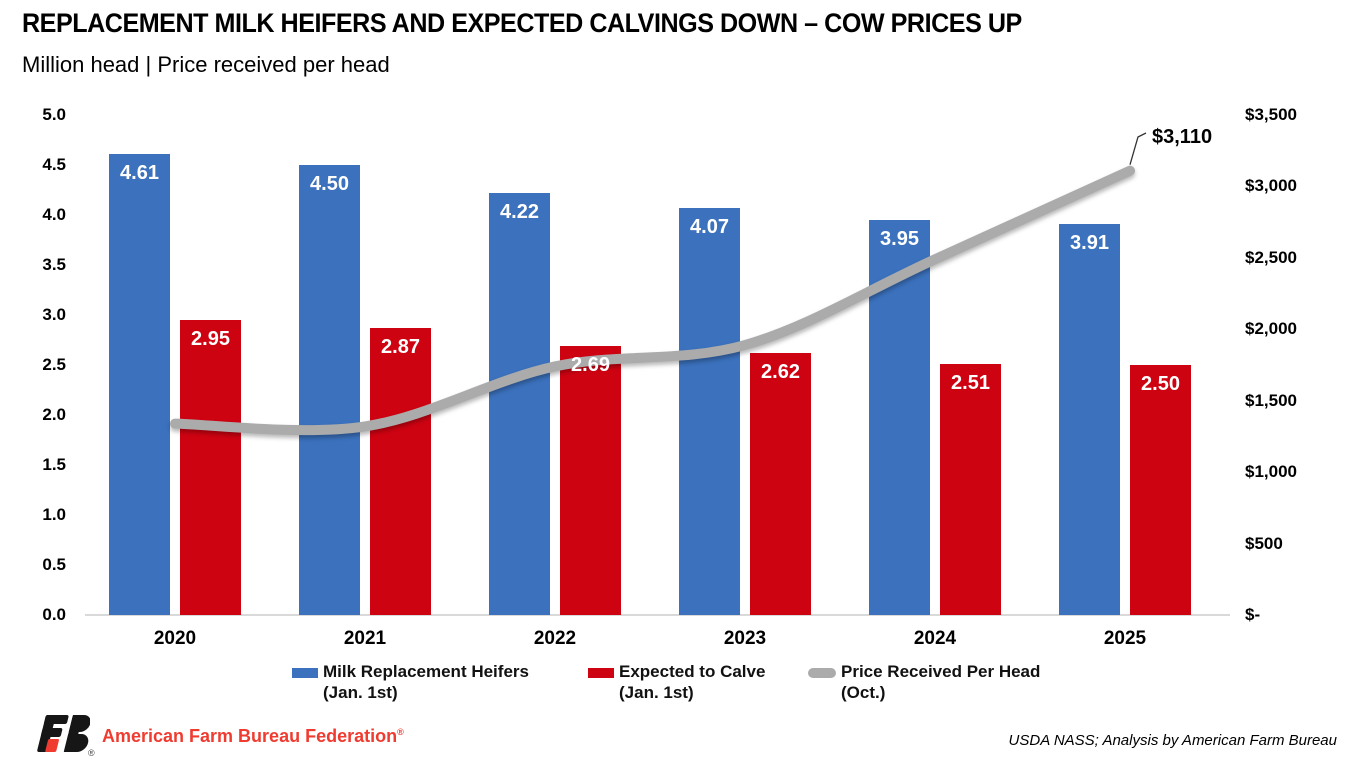  Describe the element at coordinates (1271, 329) in the screenshot. I see `right-axis-tick: $2,000` at that location.